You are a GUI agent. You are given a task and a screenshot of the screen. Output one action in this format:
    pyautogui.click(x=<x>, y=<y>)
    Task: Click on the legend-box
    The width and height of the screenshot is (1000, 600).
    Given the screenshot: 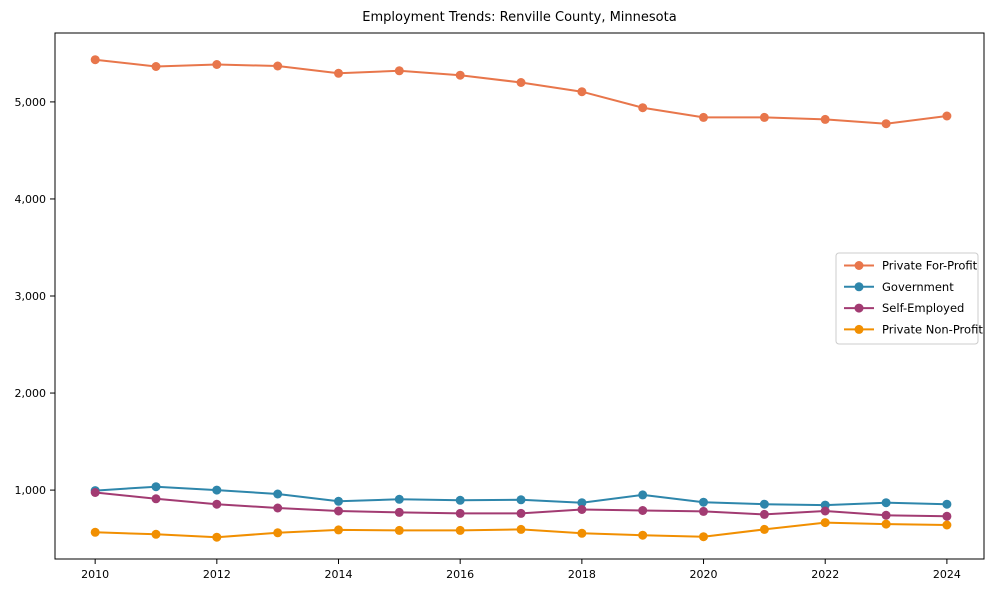 What is the action you would take?
    pyautogui.click(x=907, y=298)
    